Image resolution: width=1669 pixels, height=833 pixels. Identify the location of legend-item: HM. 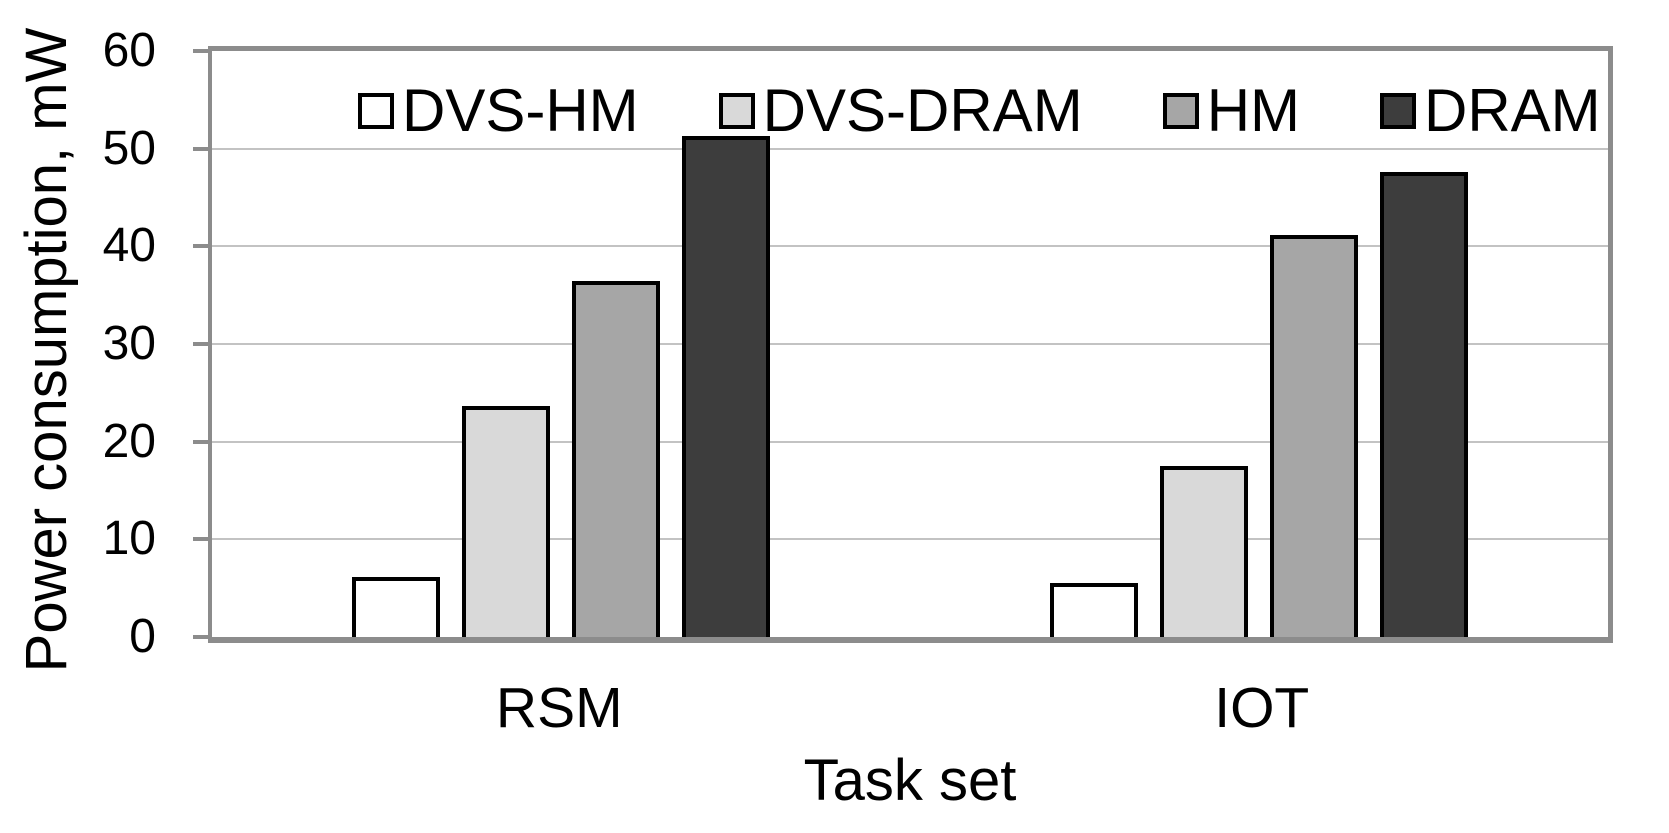
(1231, 110).